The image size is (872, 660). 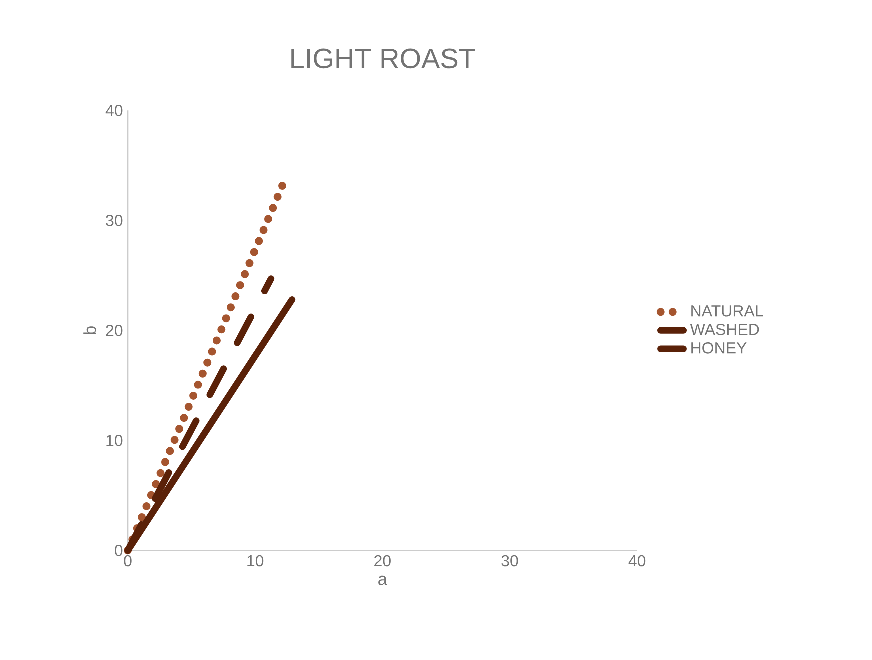 I want to click on x-tick-label: 20, so click(x=382, y=561).